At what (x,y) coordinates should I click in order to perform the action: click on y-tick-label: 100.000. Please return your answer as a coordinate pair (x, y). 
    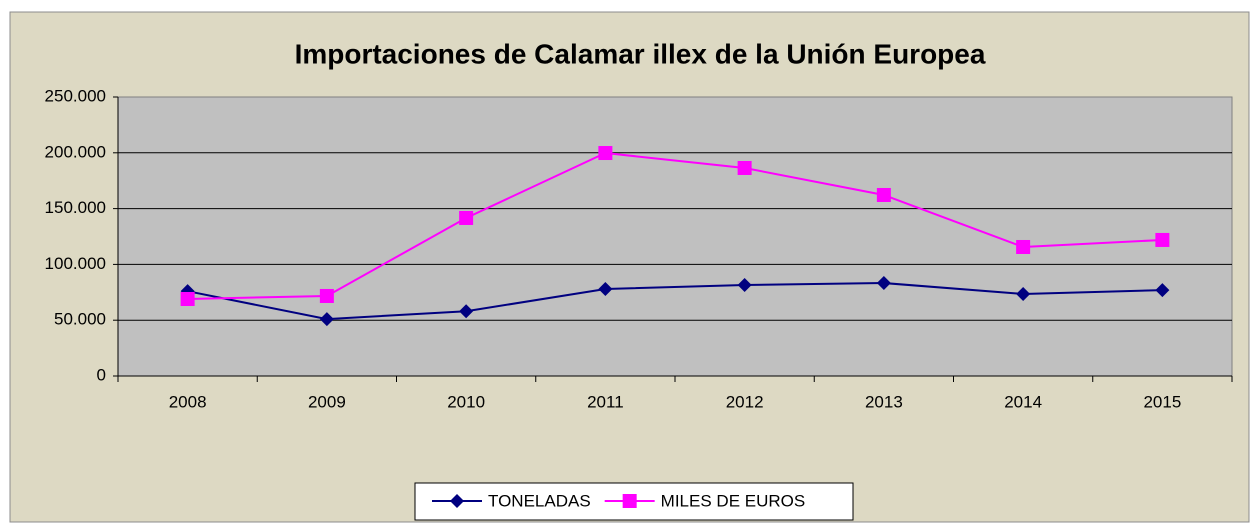
    Looking at the image, I should click on (75, 263).